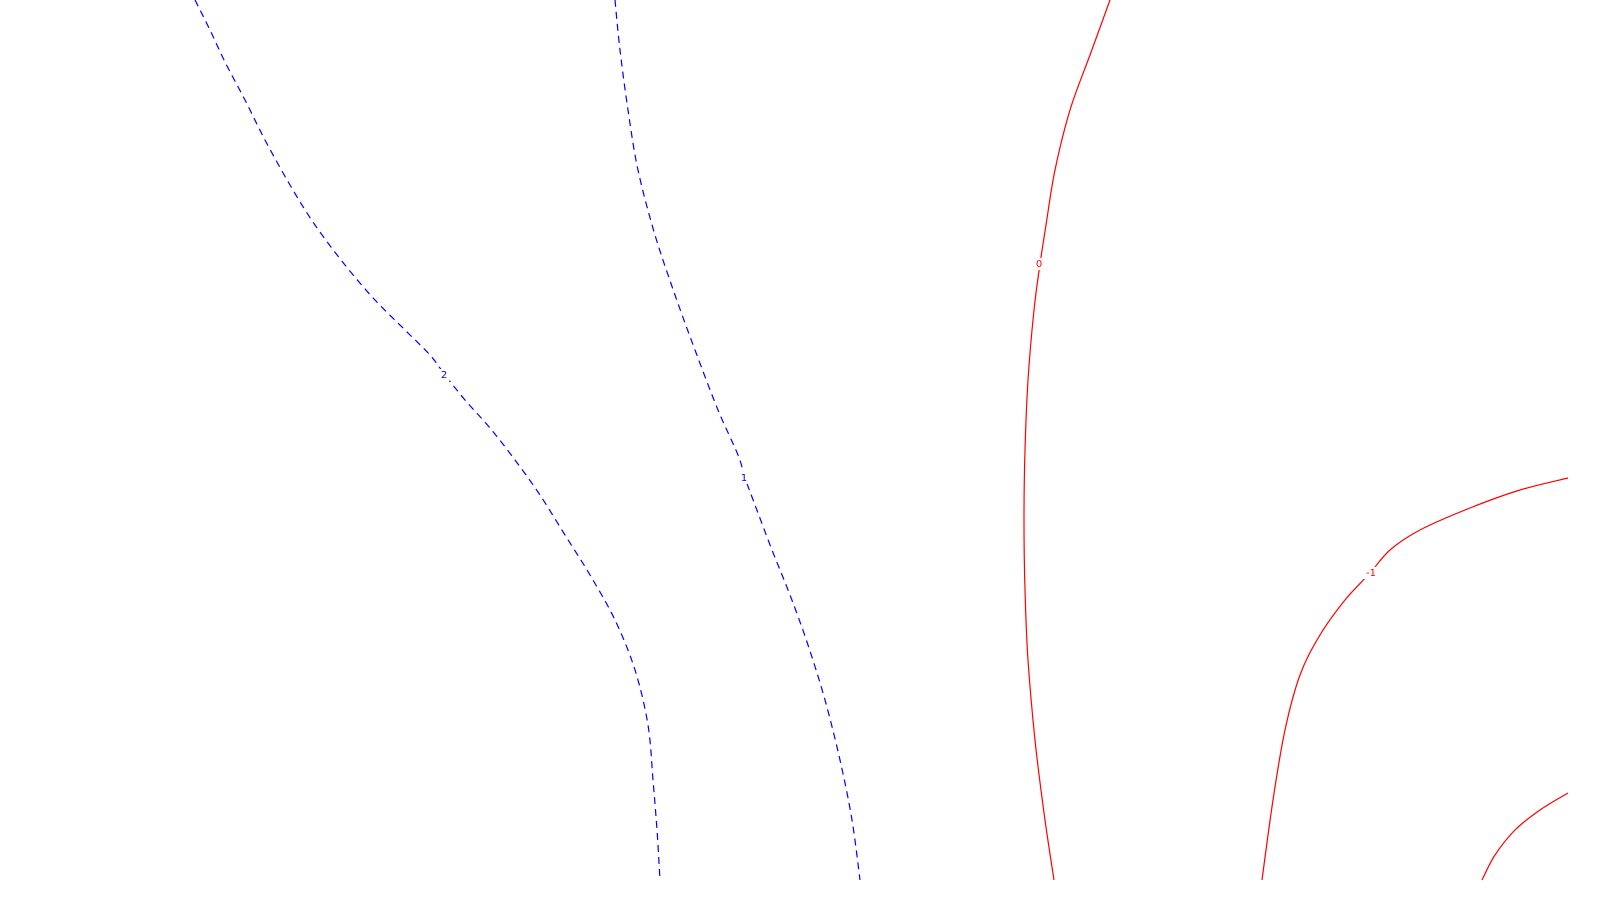  I want to click on contour-level-label: 1, so click(744, 478).